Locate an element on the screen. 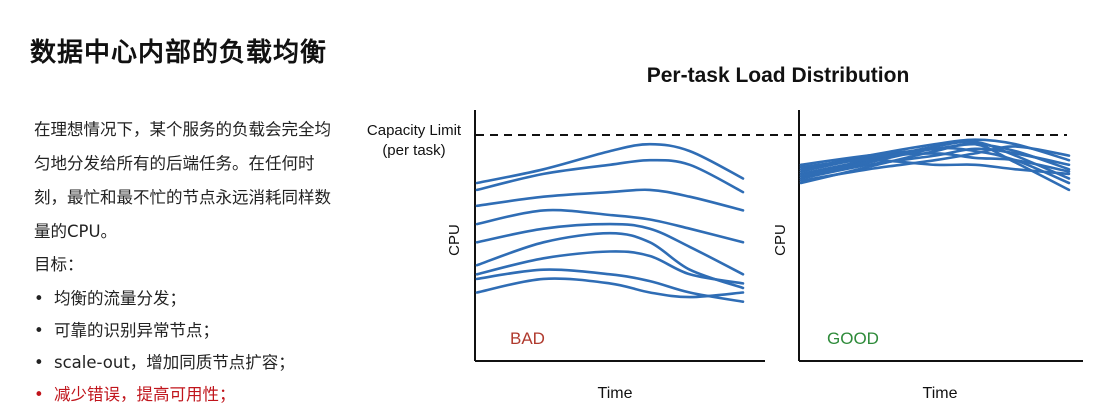  capacity-label-line2: (per task) is located at coordinates (413, 150).